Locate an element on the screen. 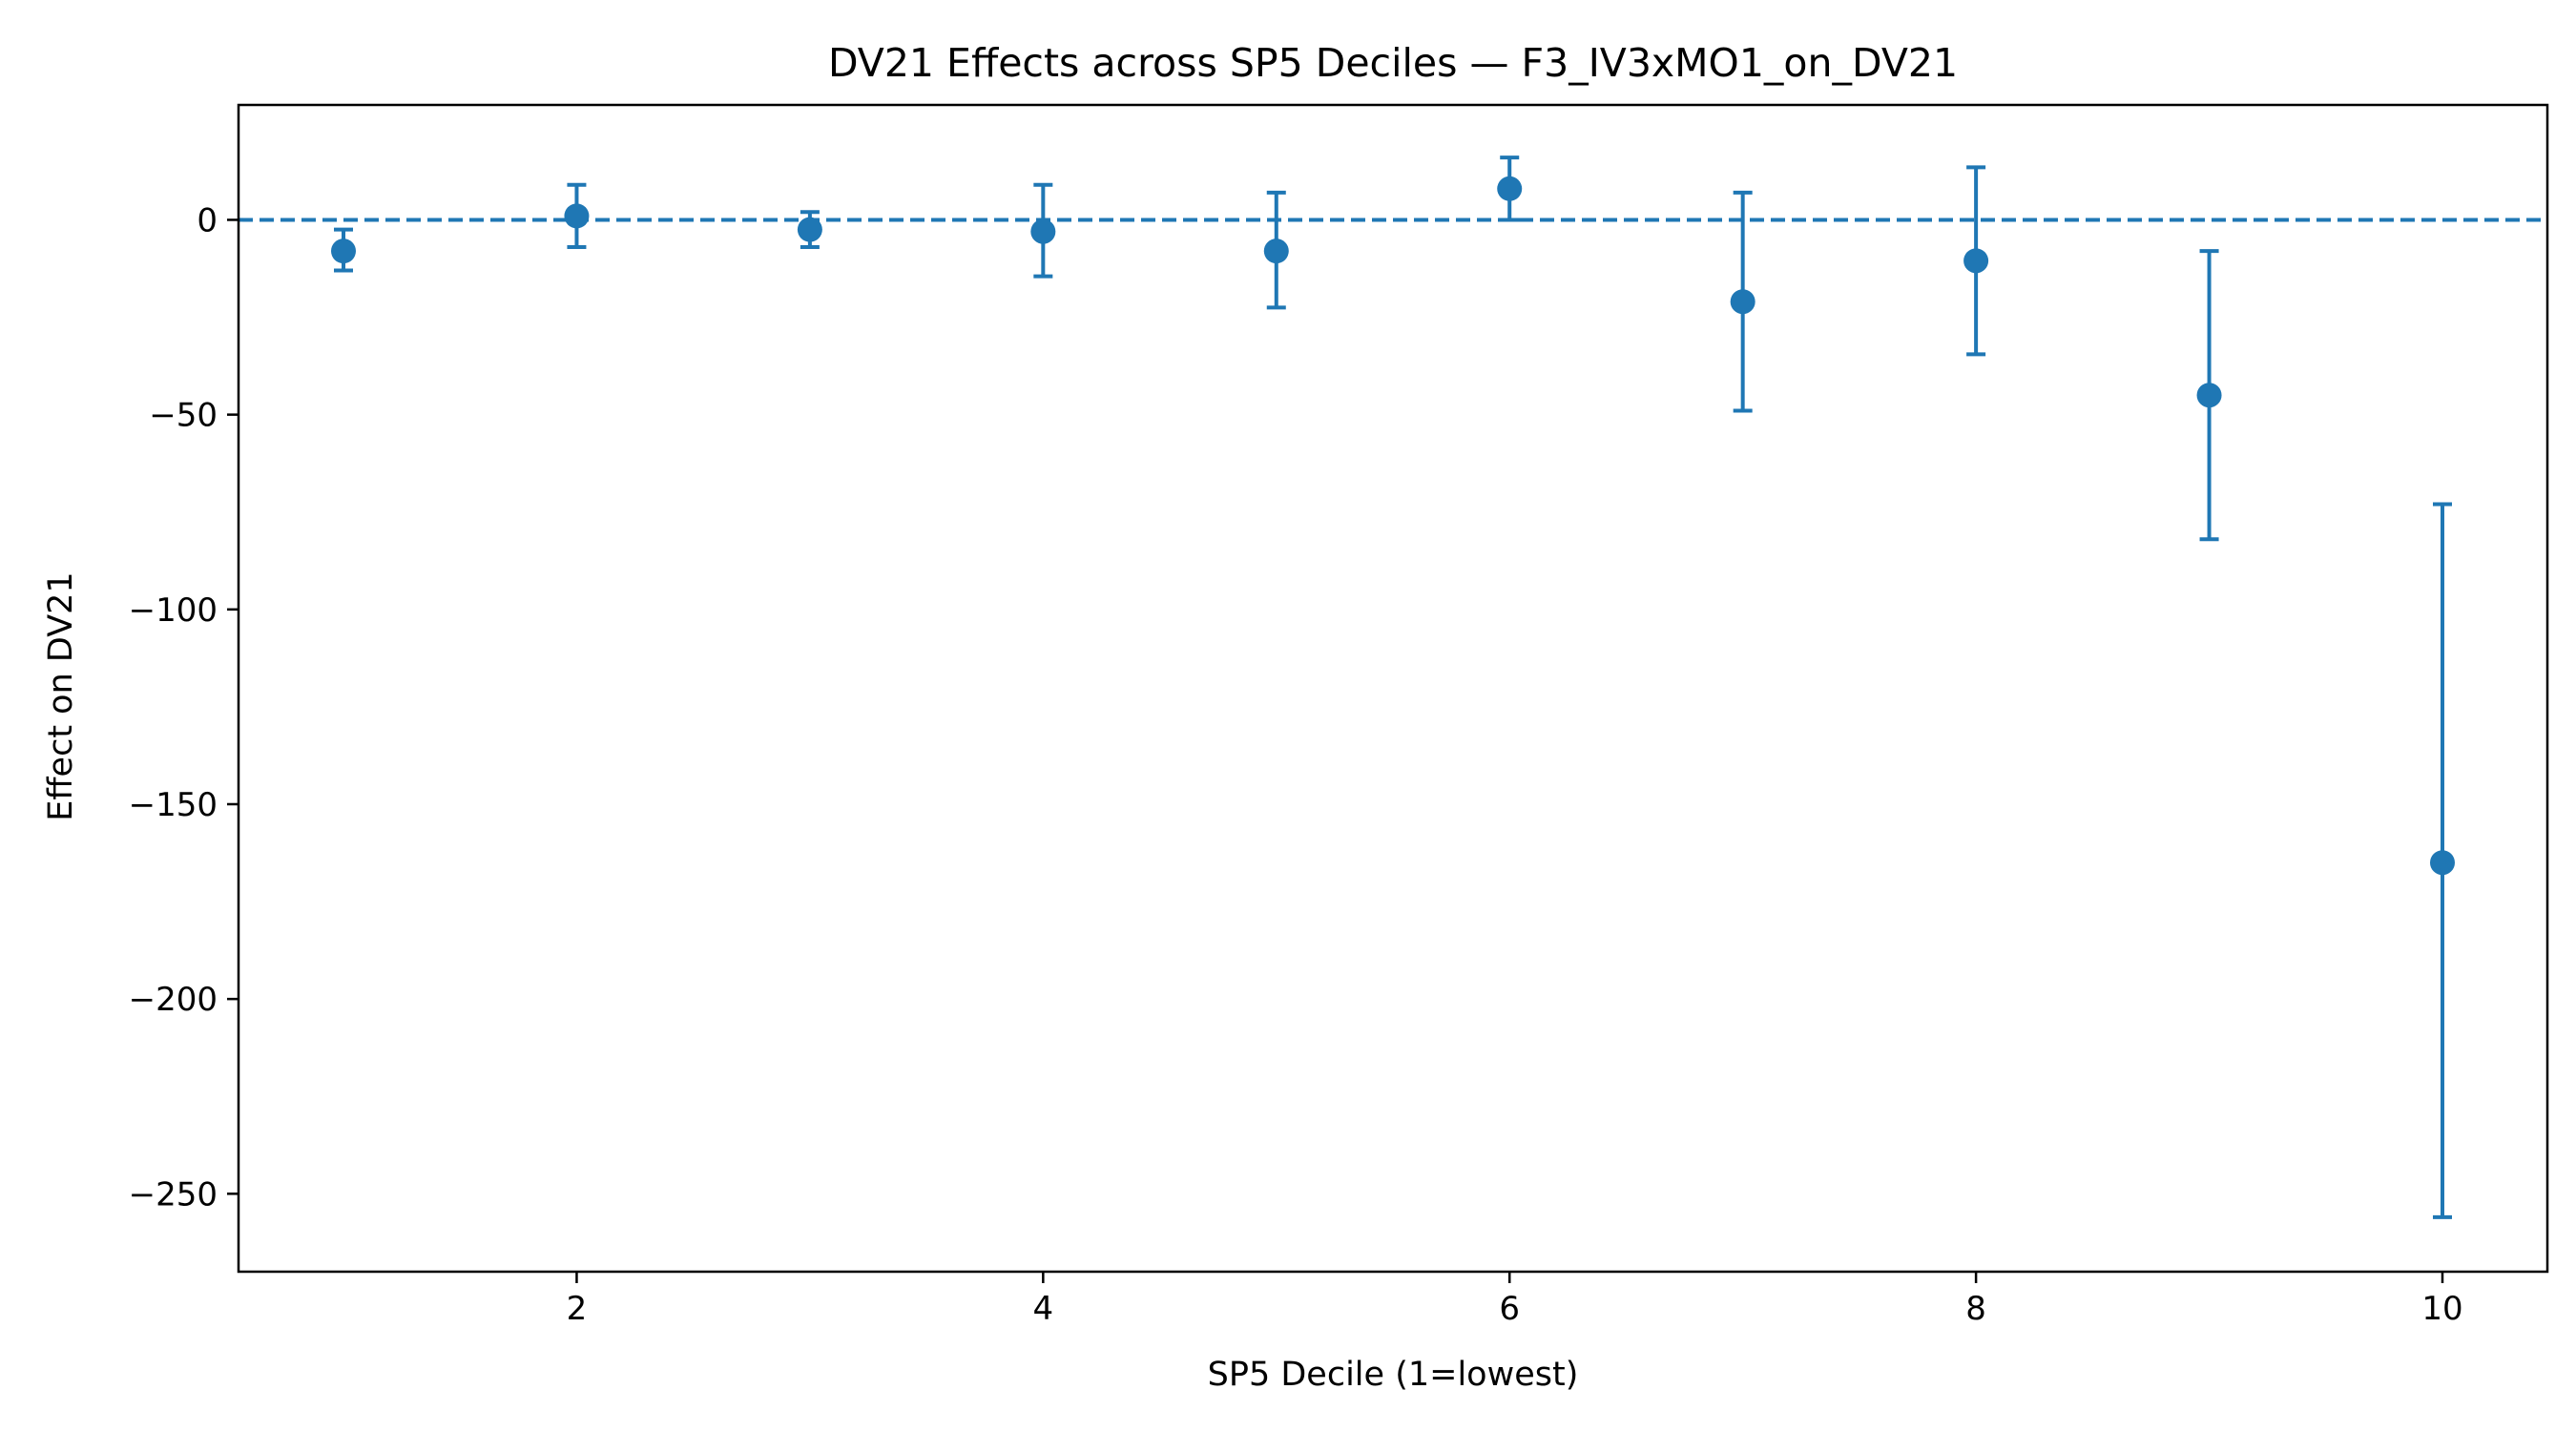 The width and height of the screenshot is (2576, 1431). x-tick-label: 8 is located at coordinates (1975, 1309).